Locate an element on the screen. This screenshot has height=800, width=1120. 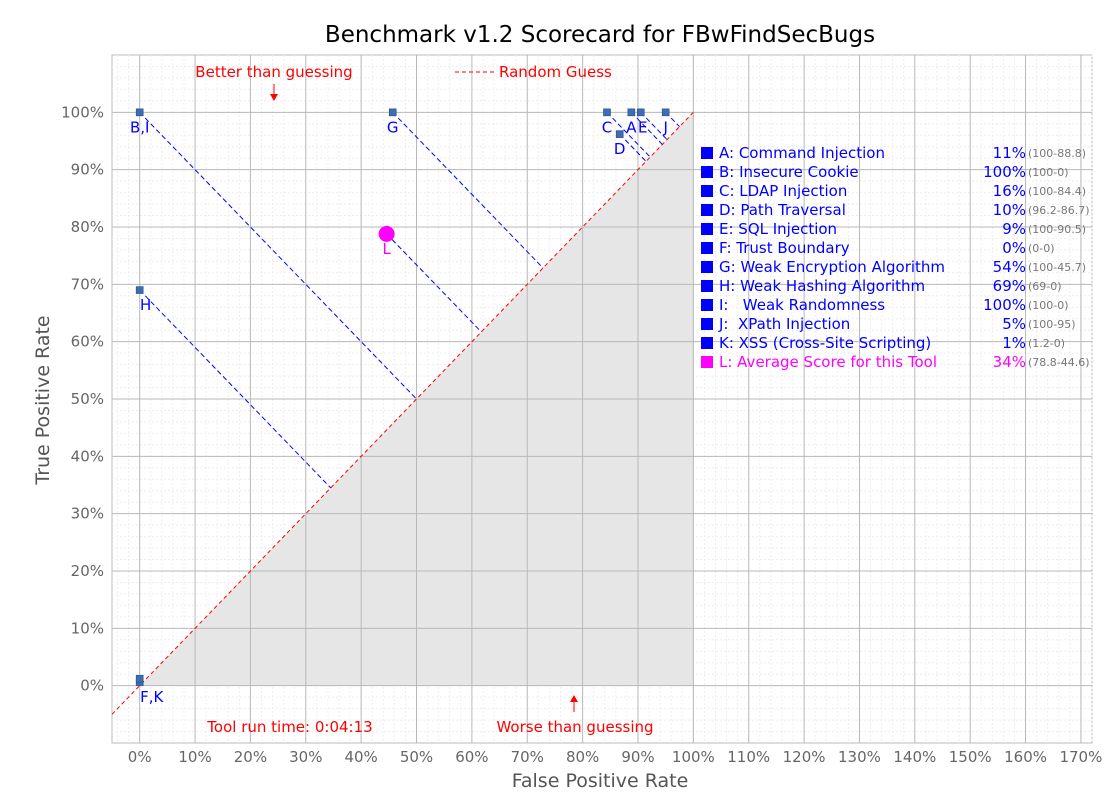
y-tick-label: 70% is located at coordinates (87, 284).